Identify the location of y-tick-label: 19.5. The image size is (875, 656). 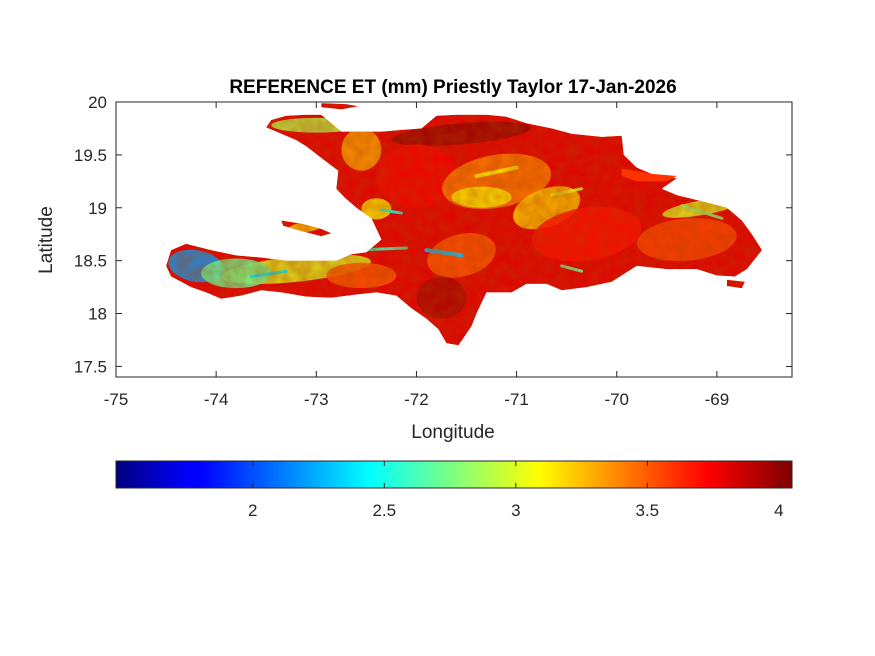
(90, 155).